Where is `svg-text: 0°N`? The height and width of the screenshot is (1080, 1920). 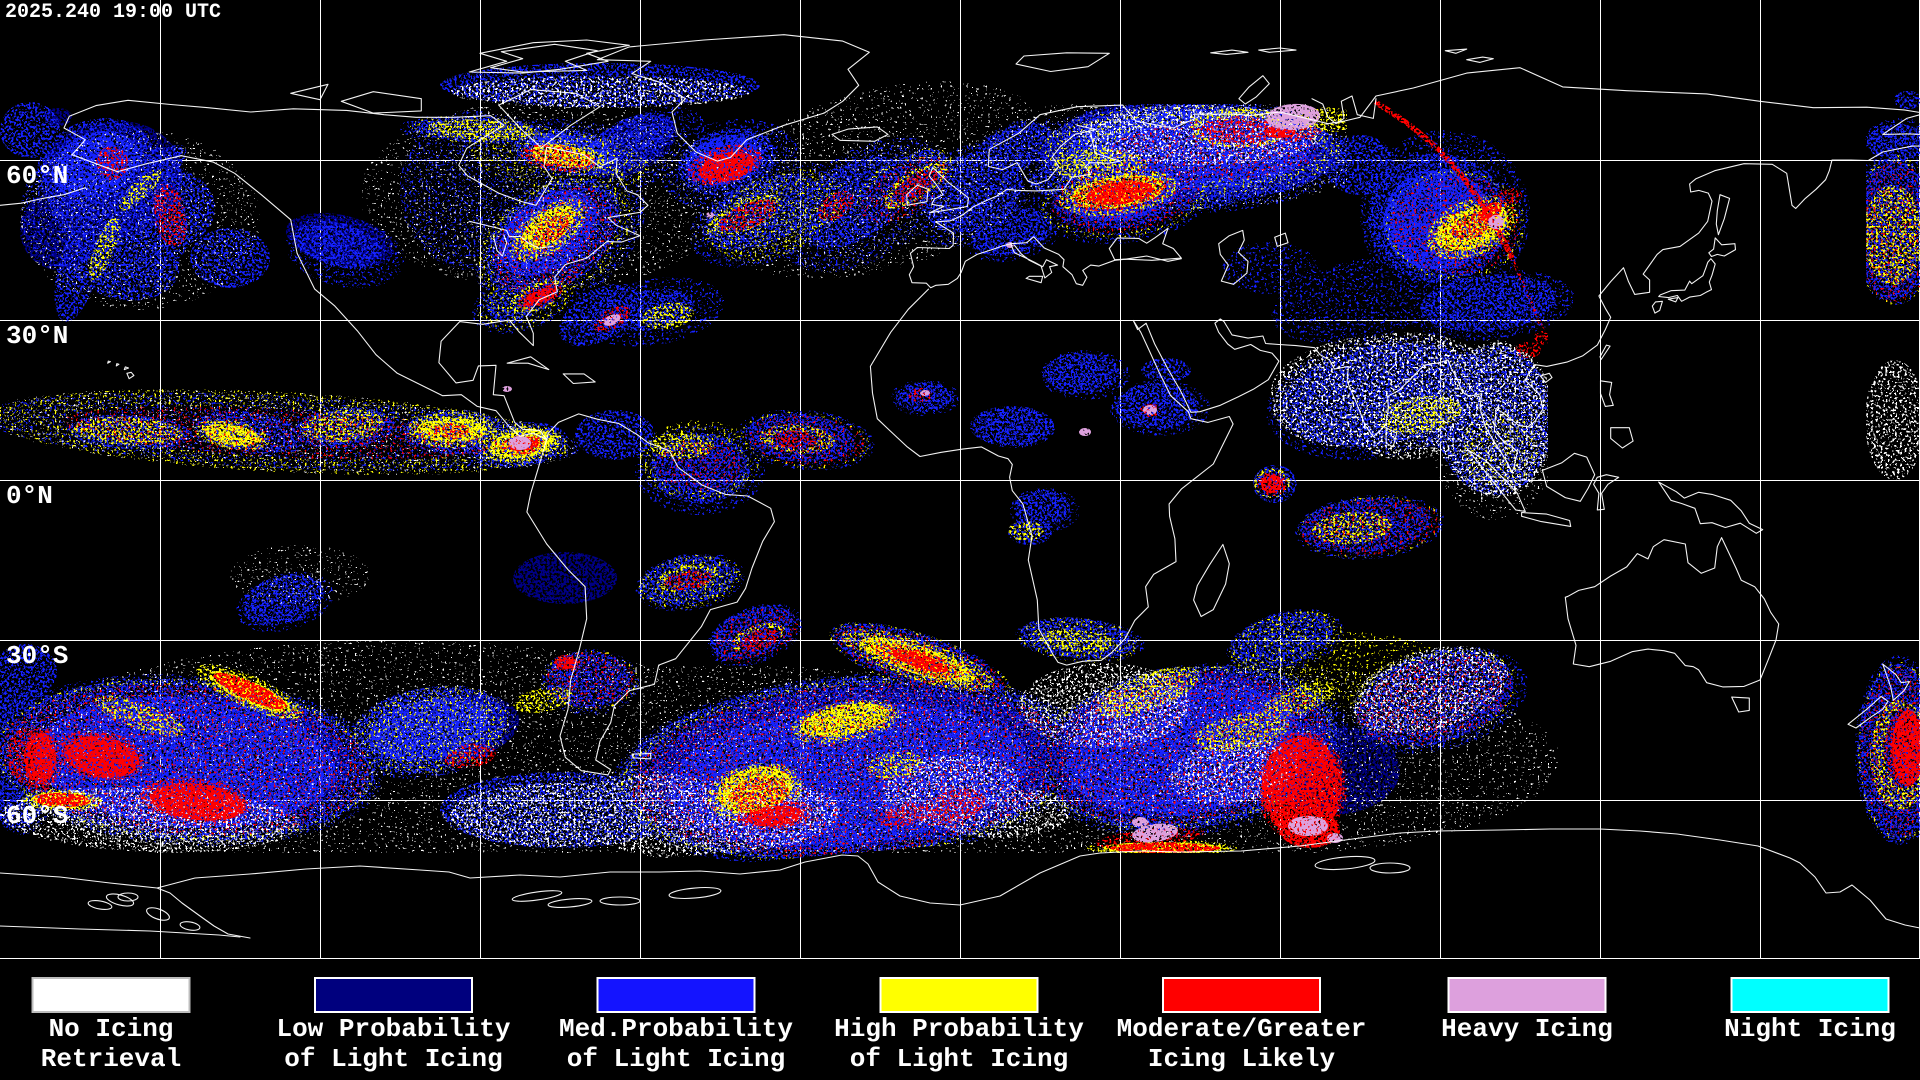 svg-text: 0°N is located at coordinates (29, 496).